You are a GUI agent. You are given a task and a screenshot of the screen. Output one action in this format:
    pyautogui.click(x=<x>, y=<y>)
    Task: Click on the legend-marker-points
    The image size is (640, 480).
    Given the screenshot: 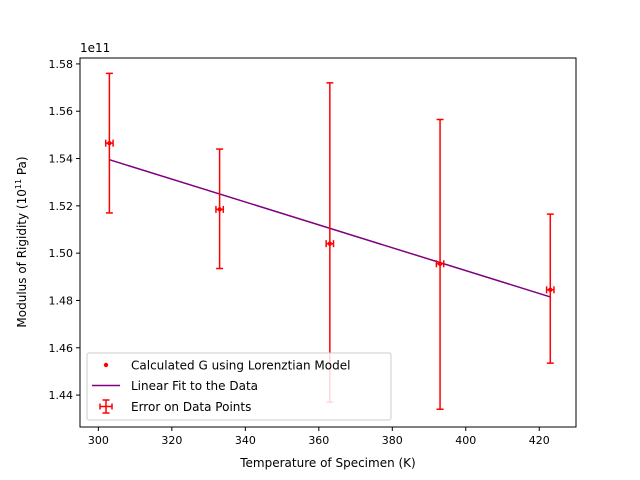 What is the action you would take?
    pyautogui.click(x=106, y=365)
    